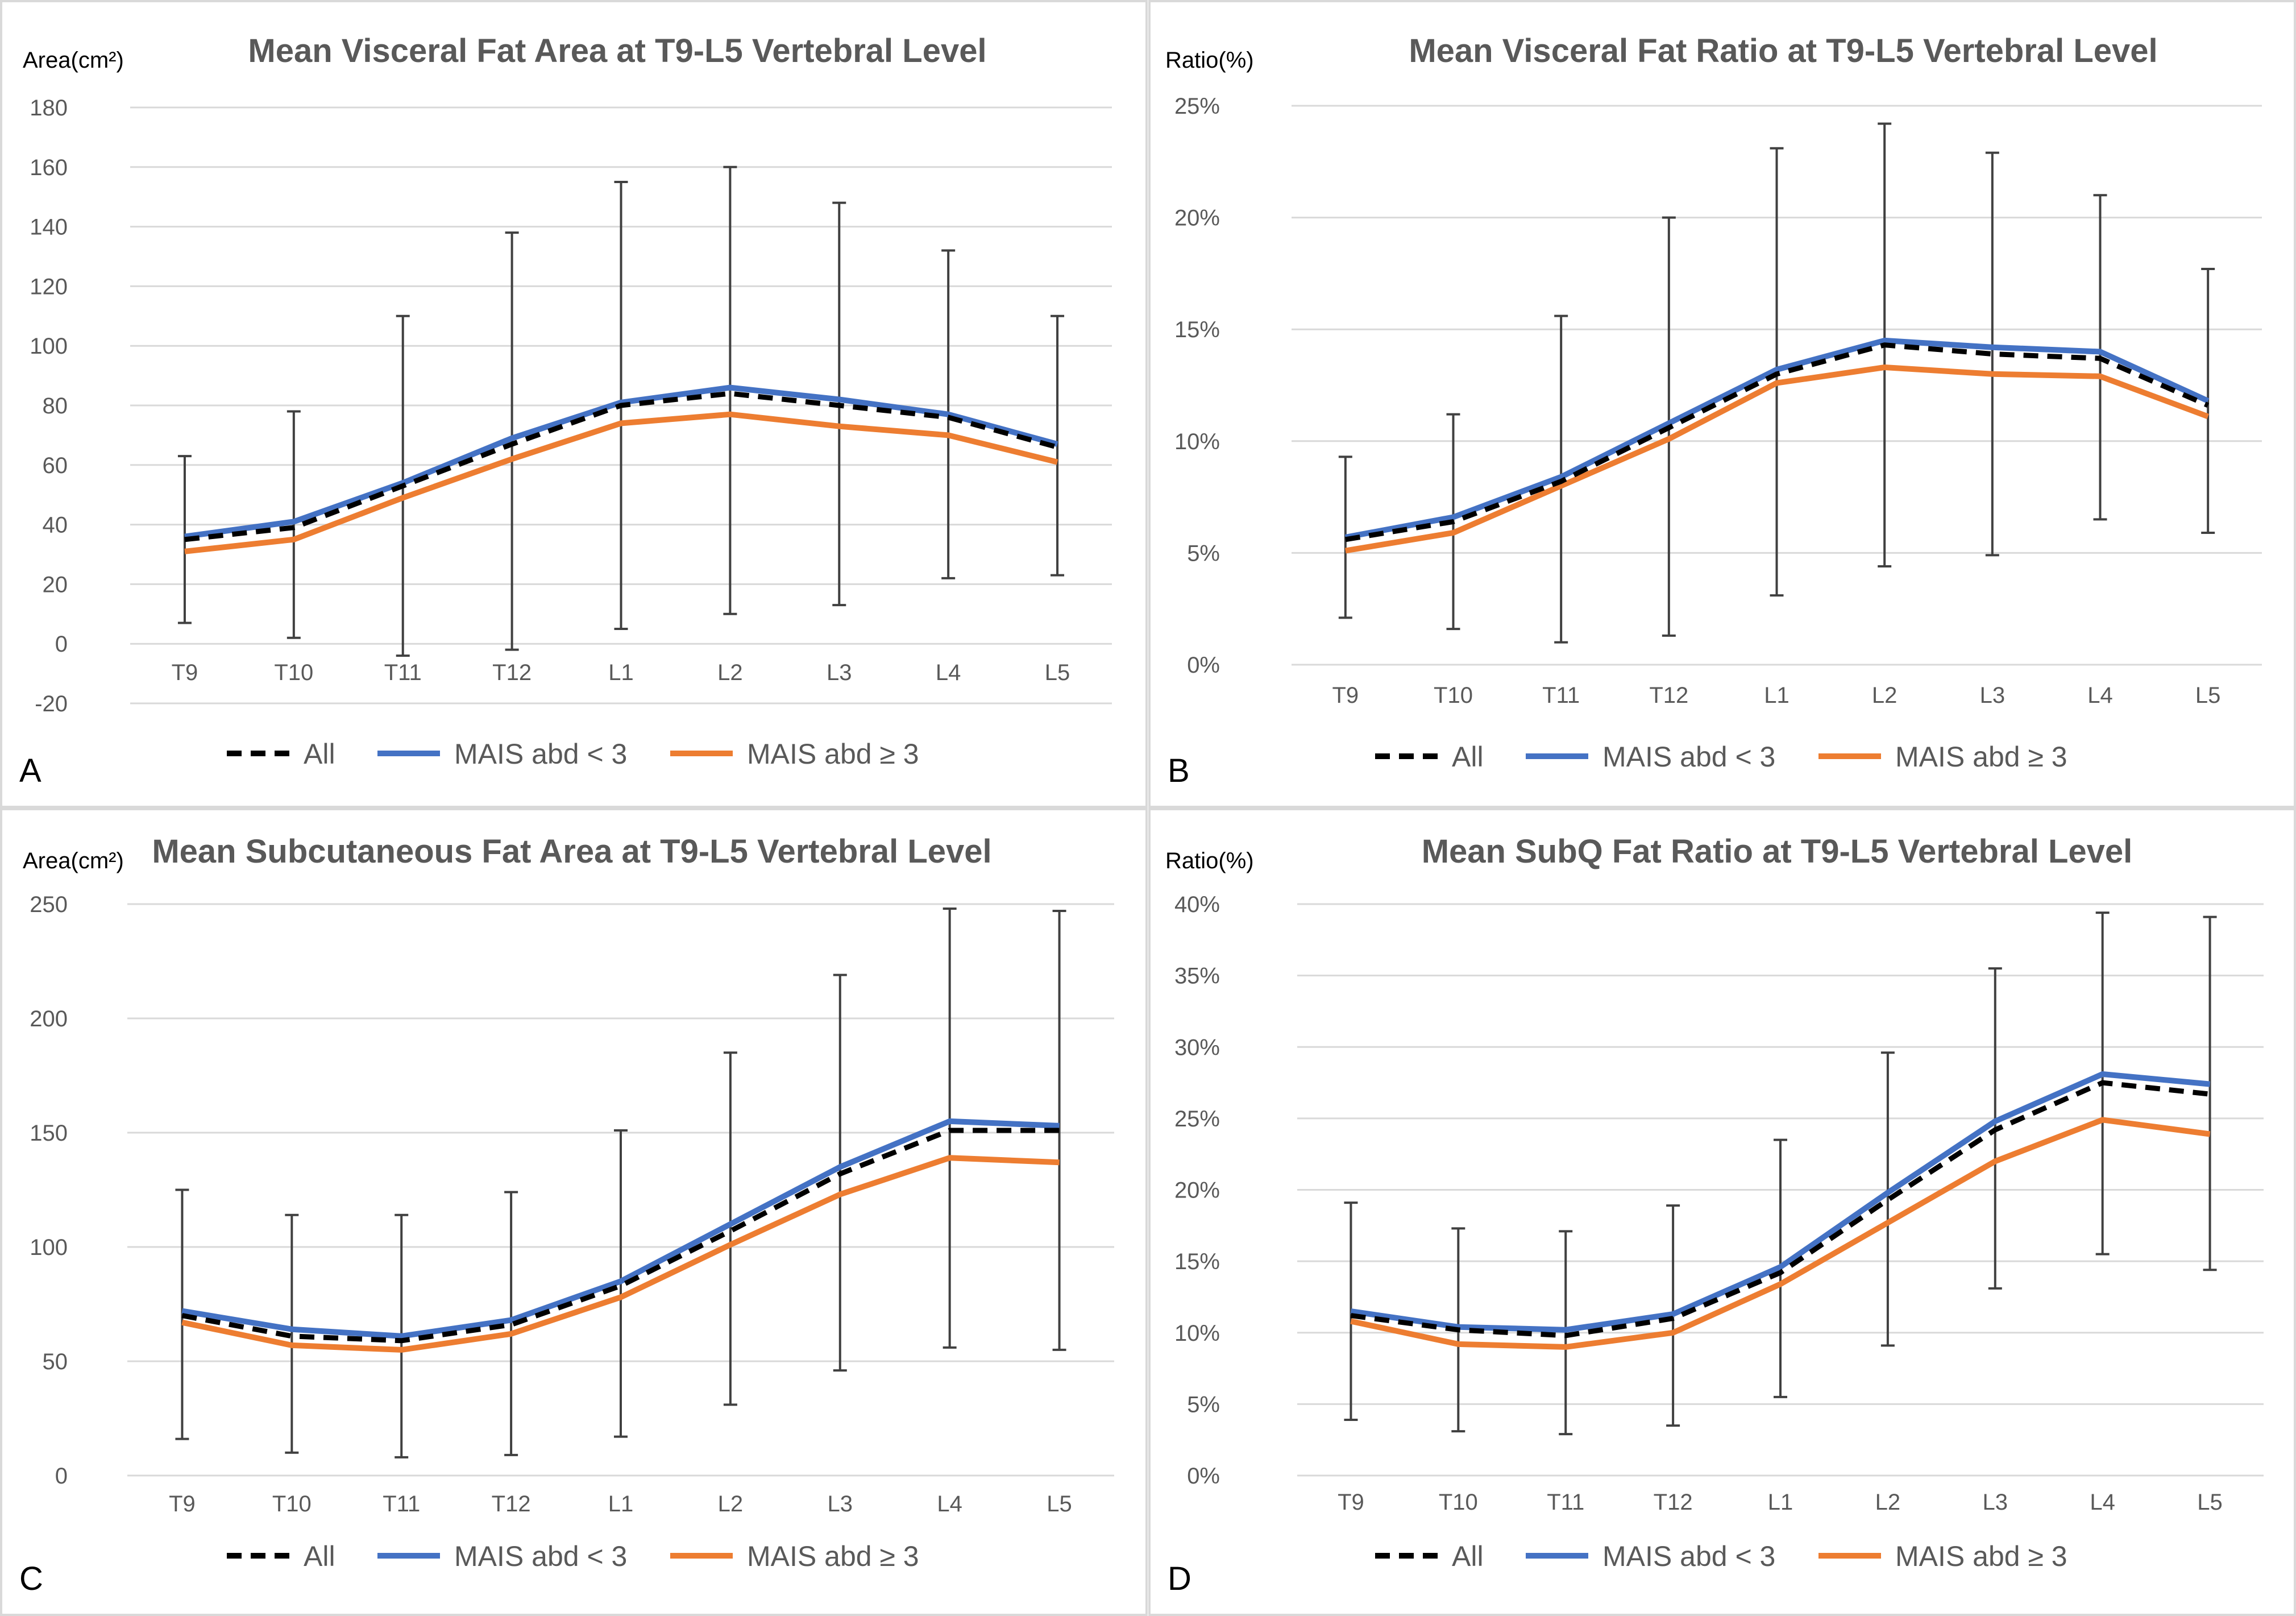  What do you see at coordinates (49, 1018) in the screenshot?
I see `y-tick-label: 200` at bounding box center [49, 1018].